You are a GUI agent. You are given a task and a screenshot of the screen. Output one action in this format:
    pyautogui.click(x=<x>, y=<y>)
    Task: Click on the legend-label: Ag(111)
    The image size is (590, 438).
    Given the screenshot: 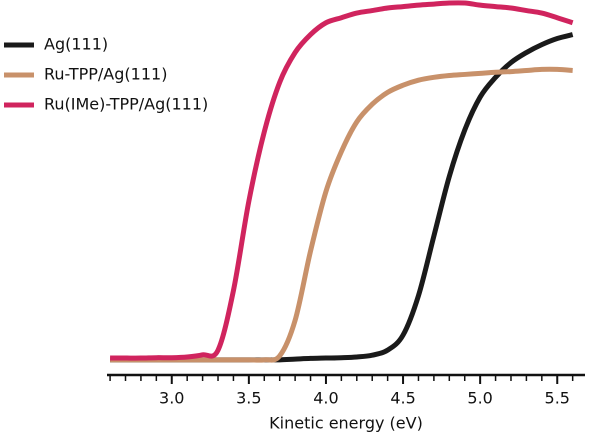 What is the action you would take?
    pyautogui.click(x=76, y=44)
    